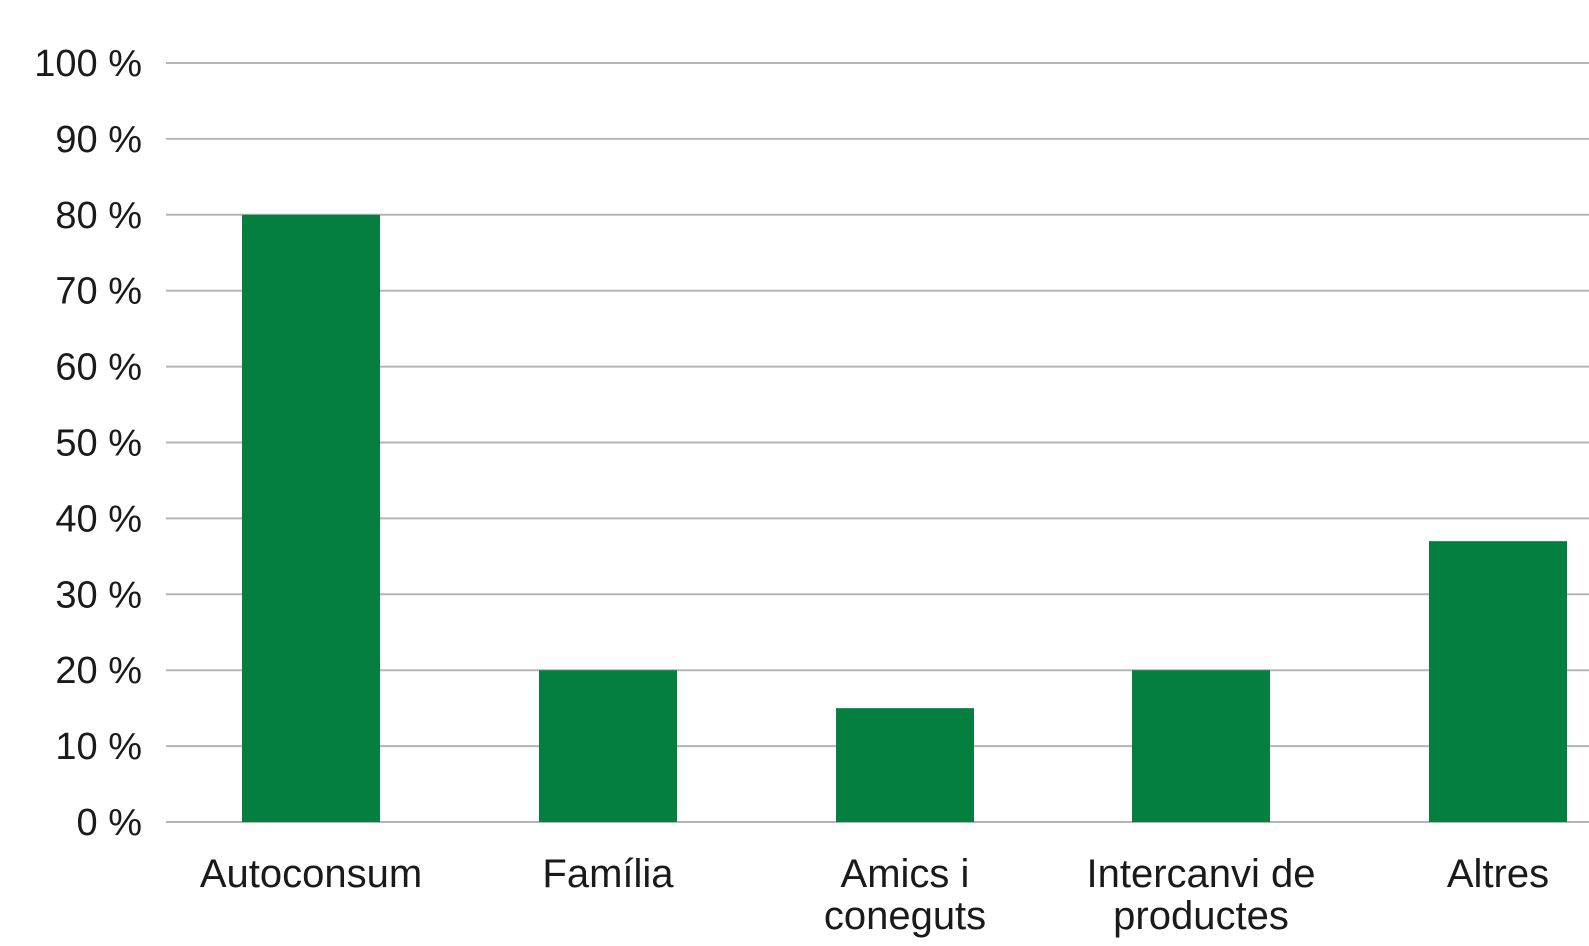 The width and height of the screenshot is (1589, 946). I want to click on x-tick-label-line: productes, so click(1201, 916).